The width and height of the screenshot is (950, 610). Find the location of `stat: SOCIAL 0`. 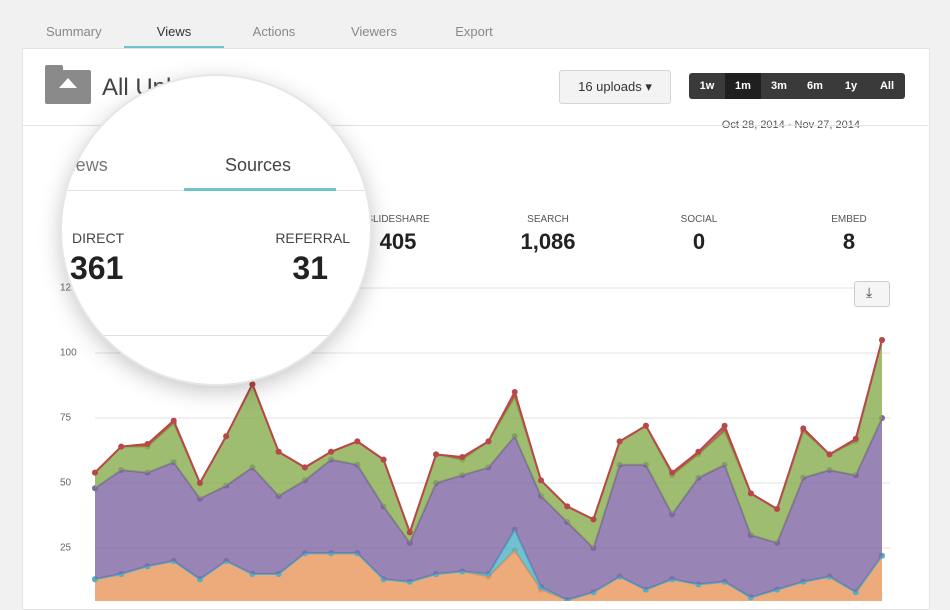

stat: SOCIAL 0 is located at coordinates (699, 234).